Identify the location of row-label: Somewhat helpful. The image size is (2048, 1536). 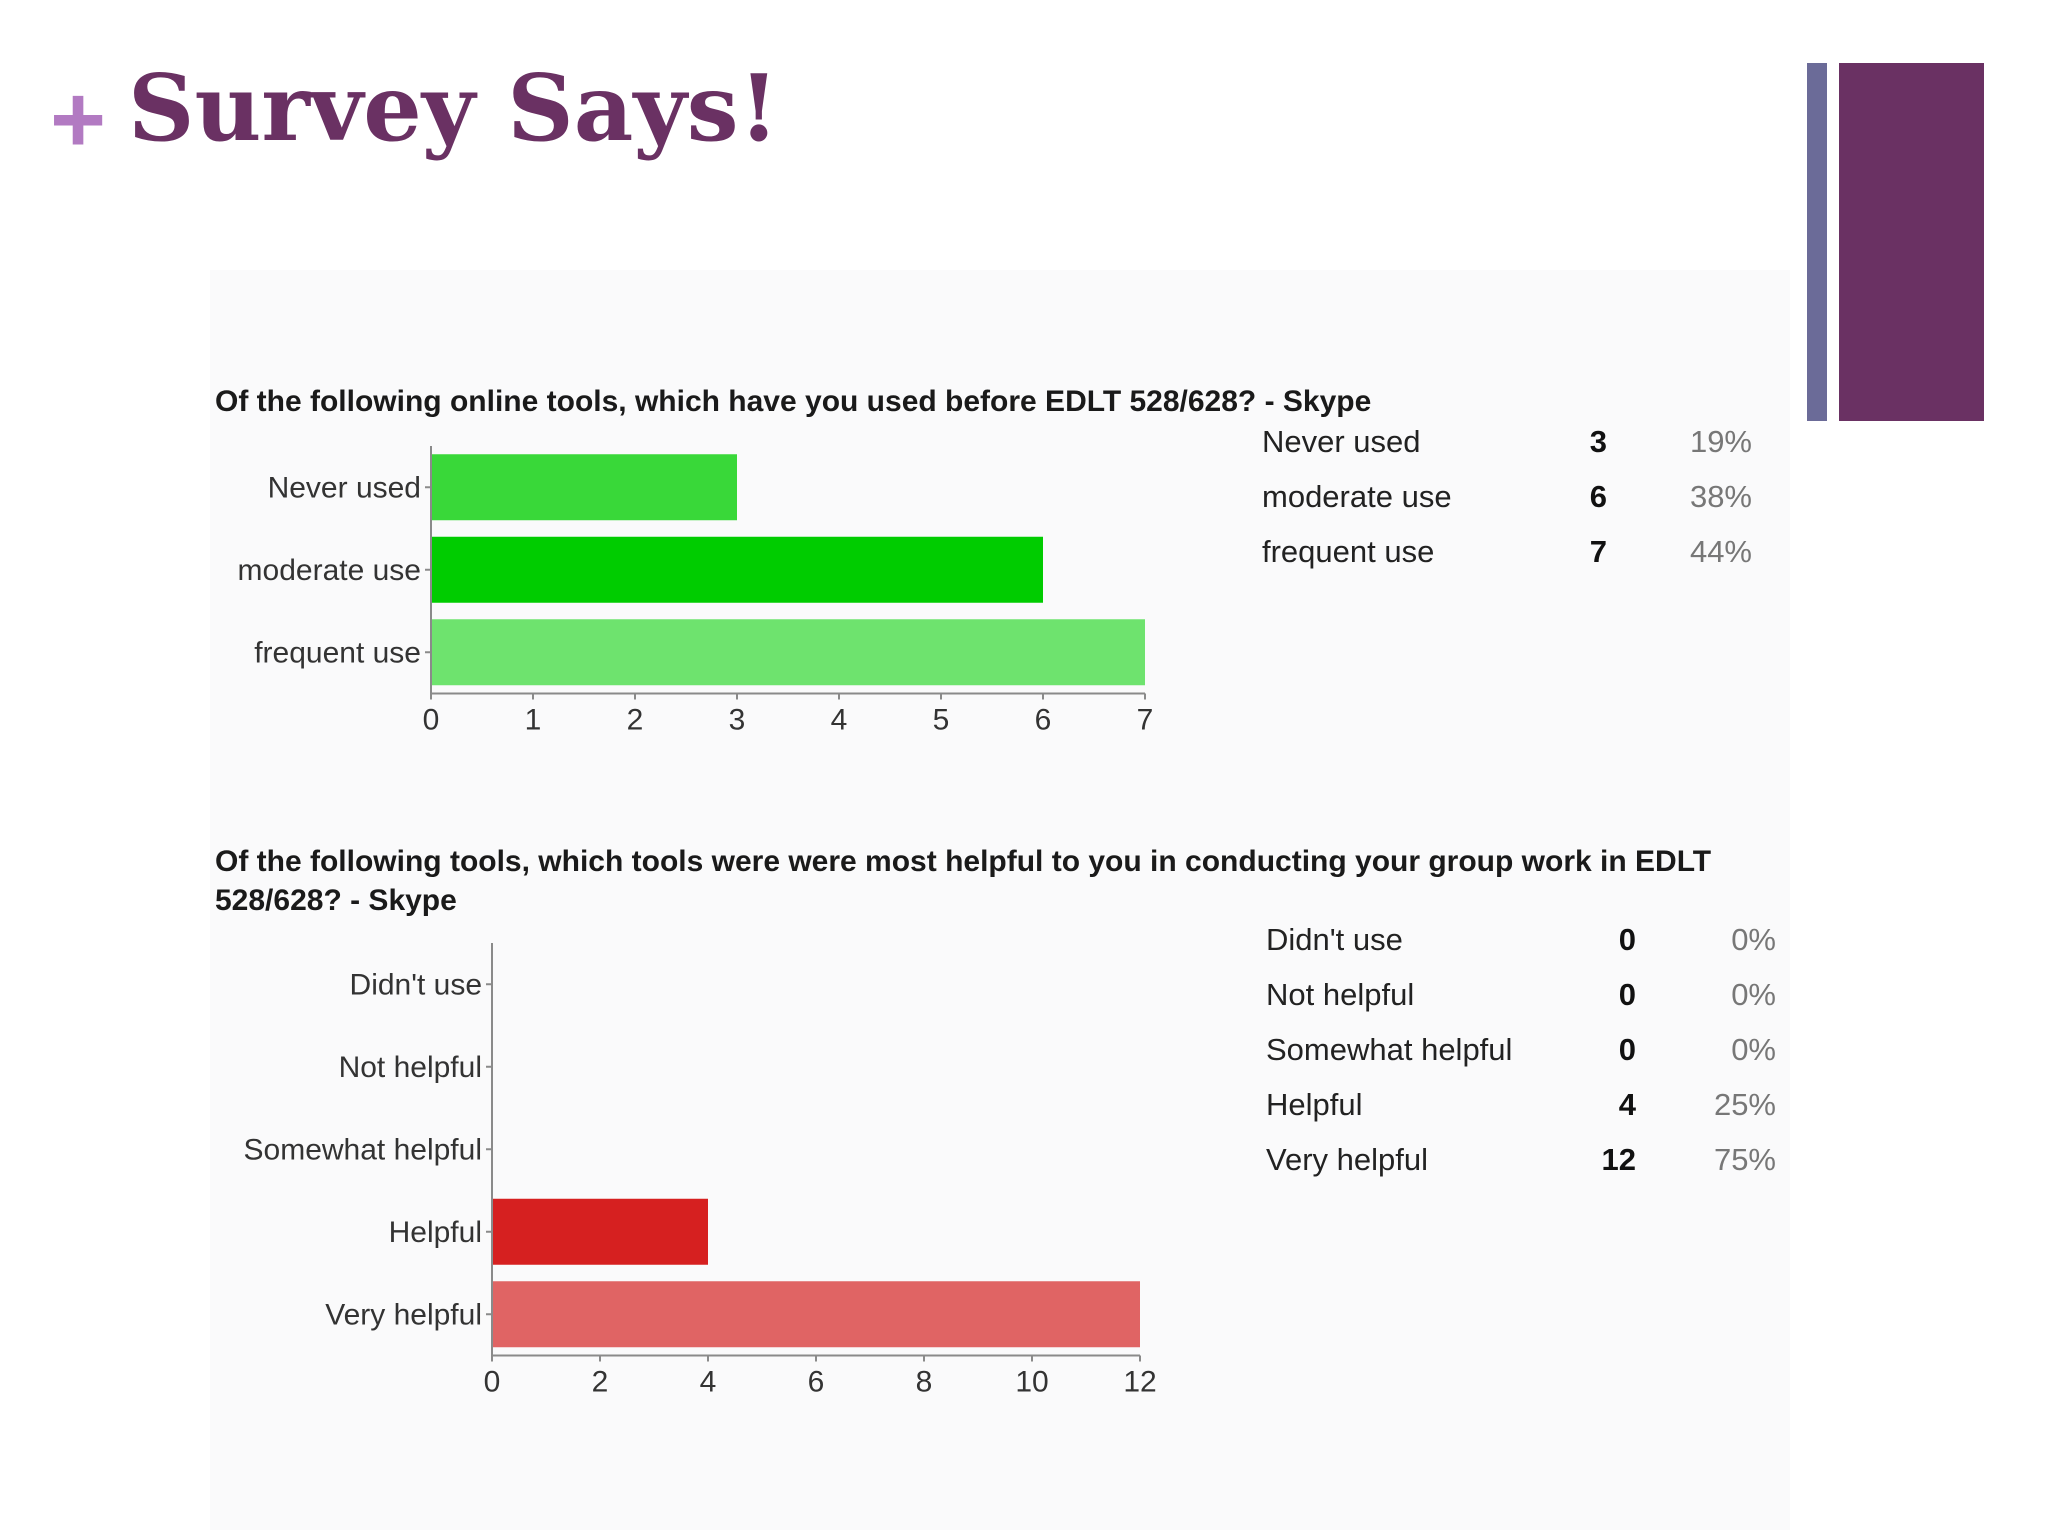
(1389, 1049).